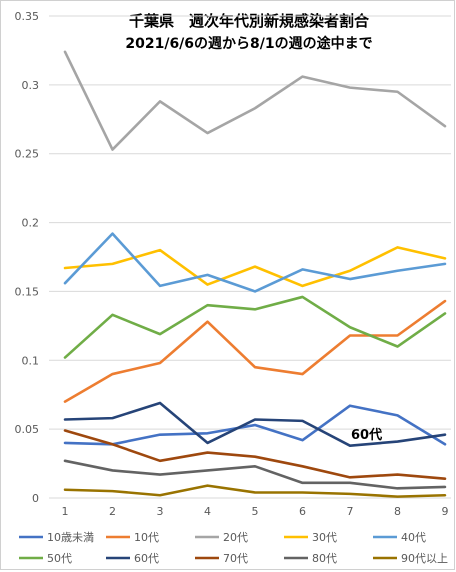 The width and height of the screenshot is (456, 572). Describe the element at coordinates (424, 558) in the screenshot. I see `legend-label: 90代以上` at that location.